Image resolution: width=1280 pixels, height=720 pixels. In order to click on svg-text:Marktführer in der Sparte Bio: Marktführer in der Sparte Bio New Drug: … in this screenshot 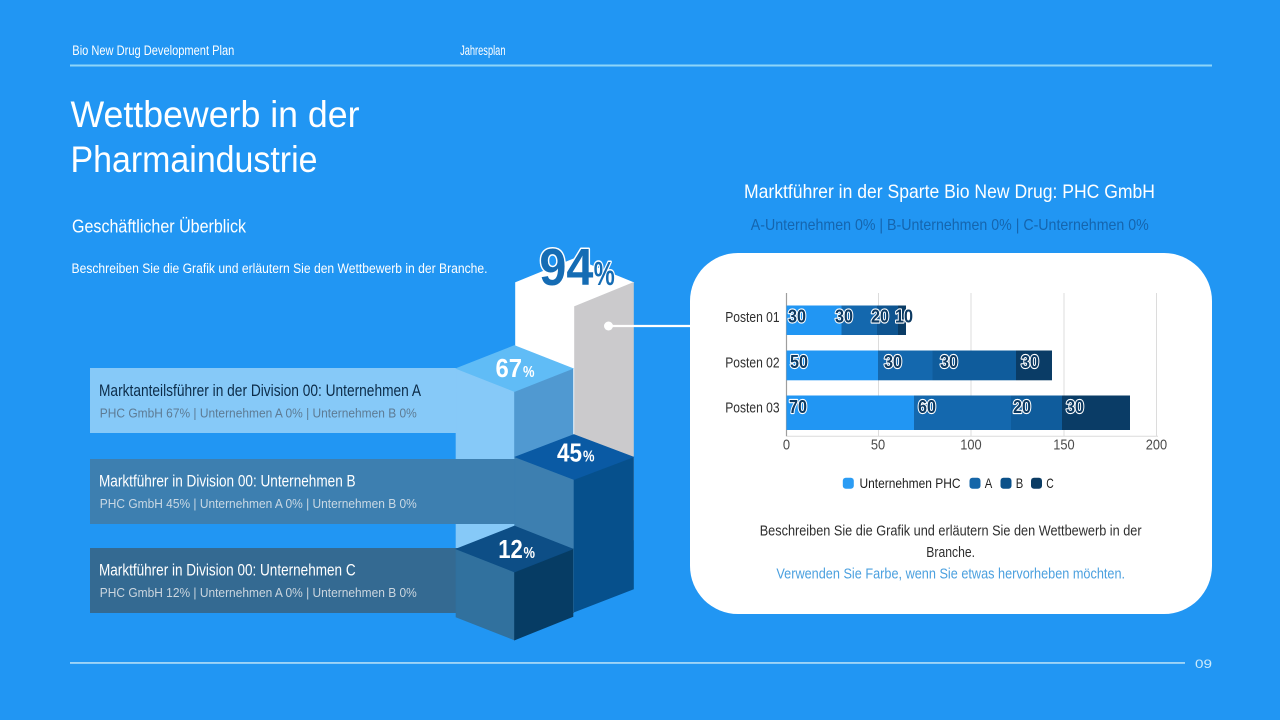, I will do `click(949, 192)`.